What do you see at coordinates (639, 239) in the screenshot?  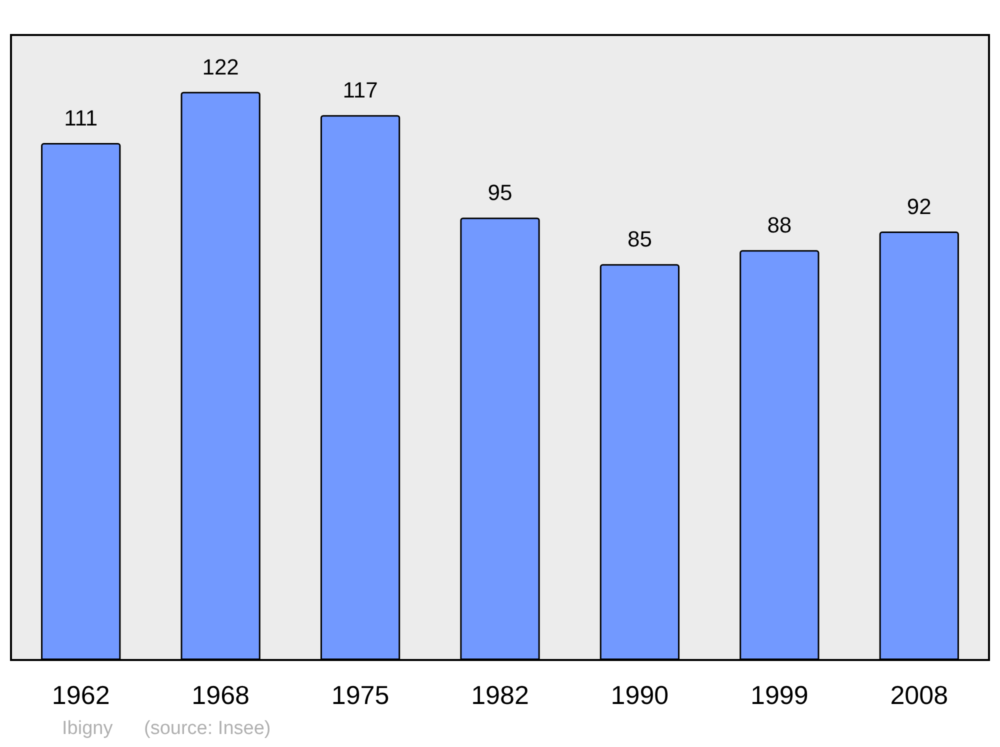 I see `data-label: 85` at bounding box center [639, 239].